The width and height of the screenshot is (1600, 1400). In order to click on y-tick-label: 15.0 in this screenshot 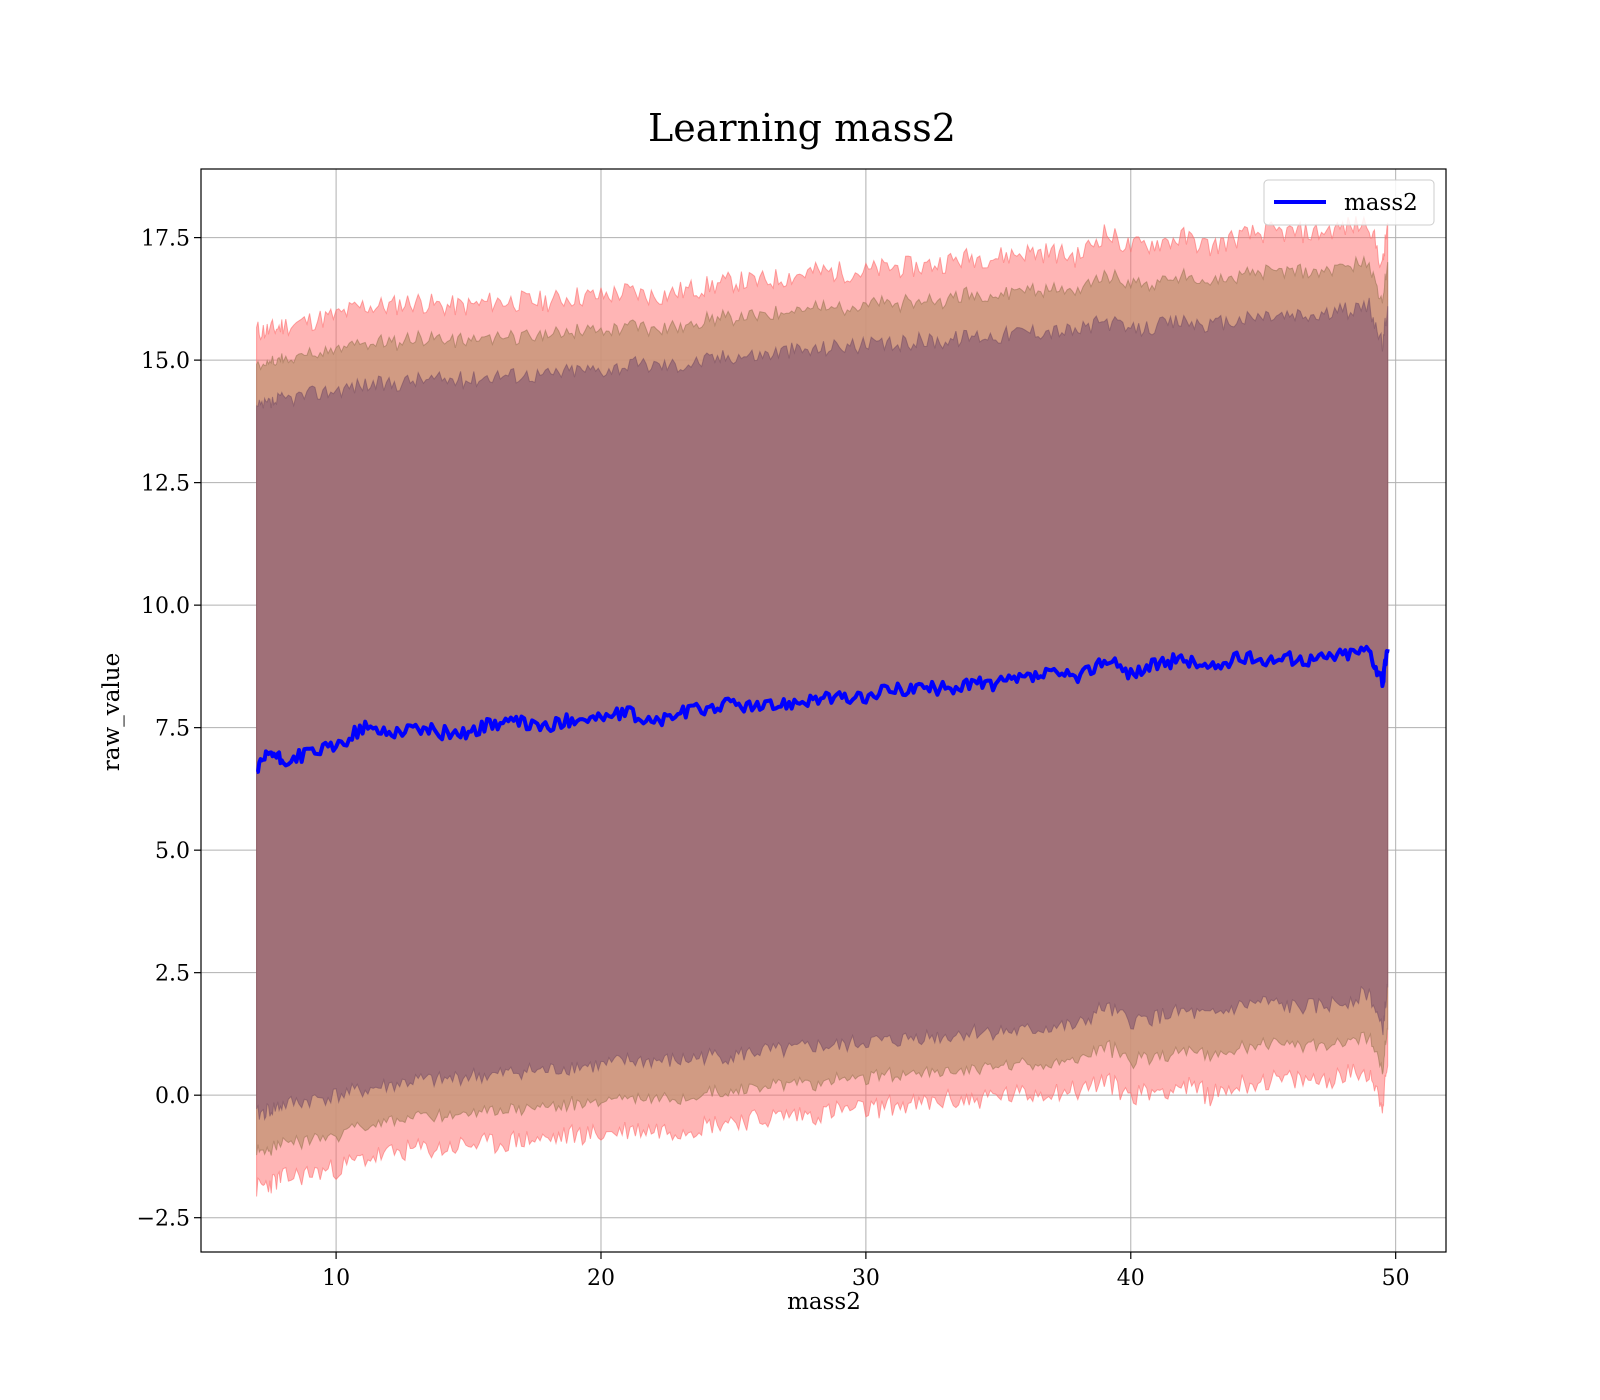, I will do `click(165, 361)`.